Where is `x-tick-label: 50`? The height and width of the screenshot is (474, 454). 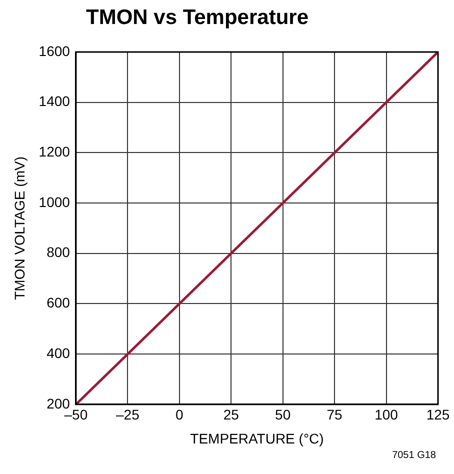
x-tick-label: 50 is located at coordinates (283, 414).